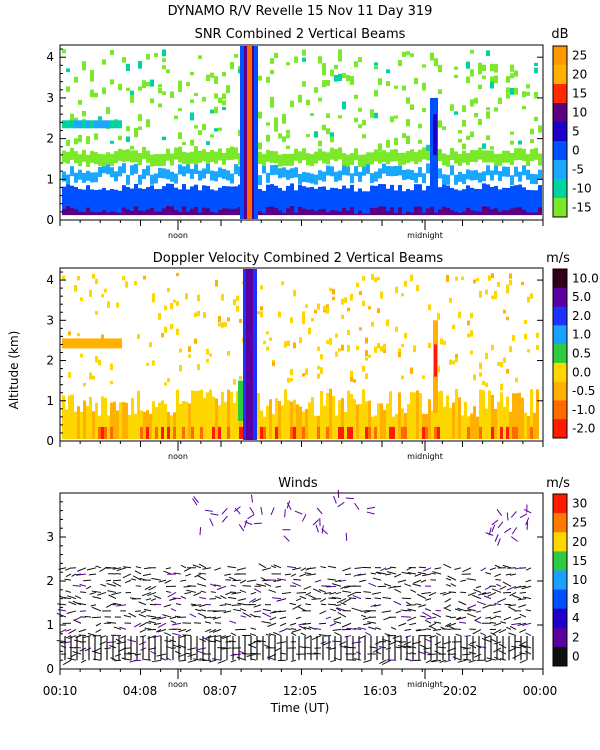 Image resolution: width=600 pixels, height=750 pixels. Describe the element at coordinates (50, 537) in the screenshot. I see `y-tick-label: 3` at that location.